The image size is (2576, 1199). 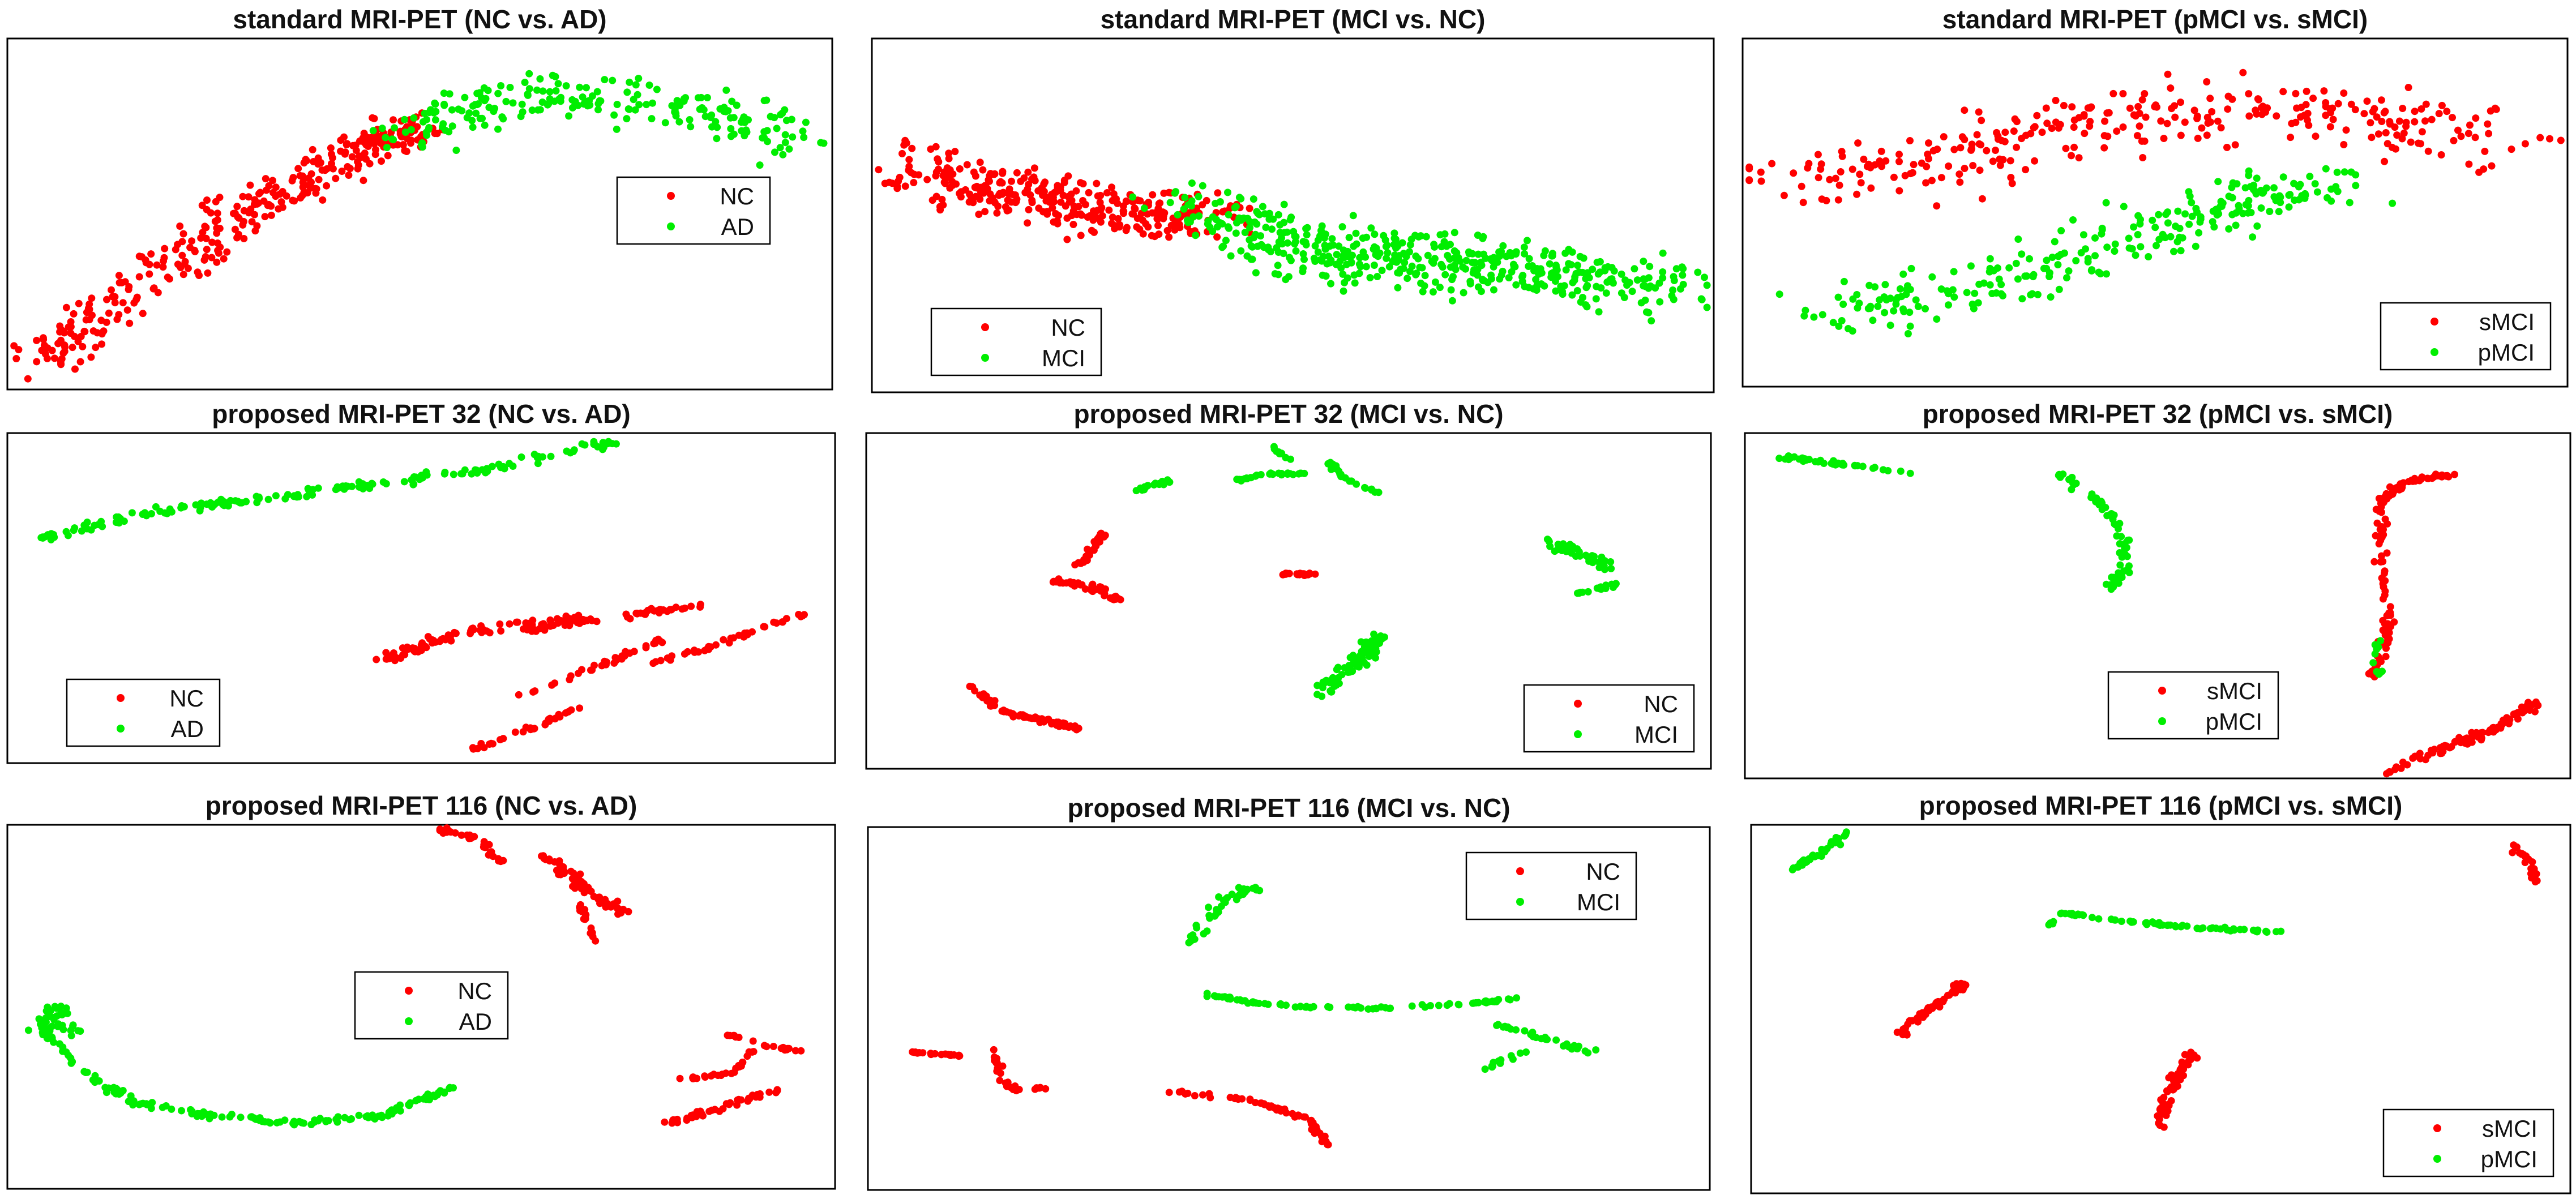 What do you see at coordinates (1578, 704) in the screenshot?
I see `legend-marker` at bounding box center [1578, 704].